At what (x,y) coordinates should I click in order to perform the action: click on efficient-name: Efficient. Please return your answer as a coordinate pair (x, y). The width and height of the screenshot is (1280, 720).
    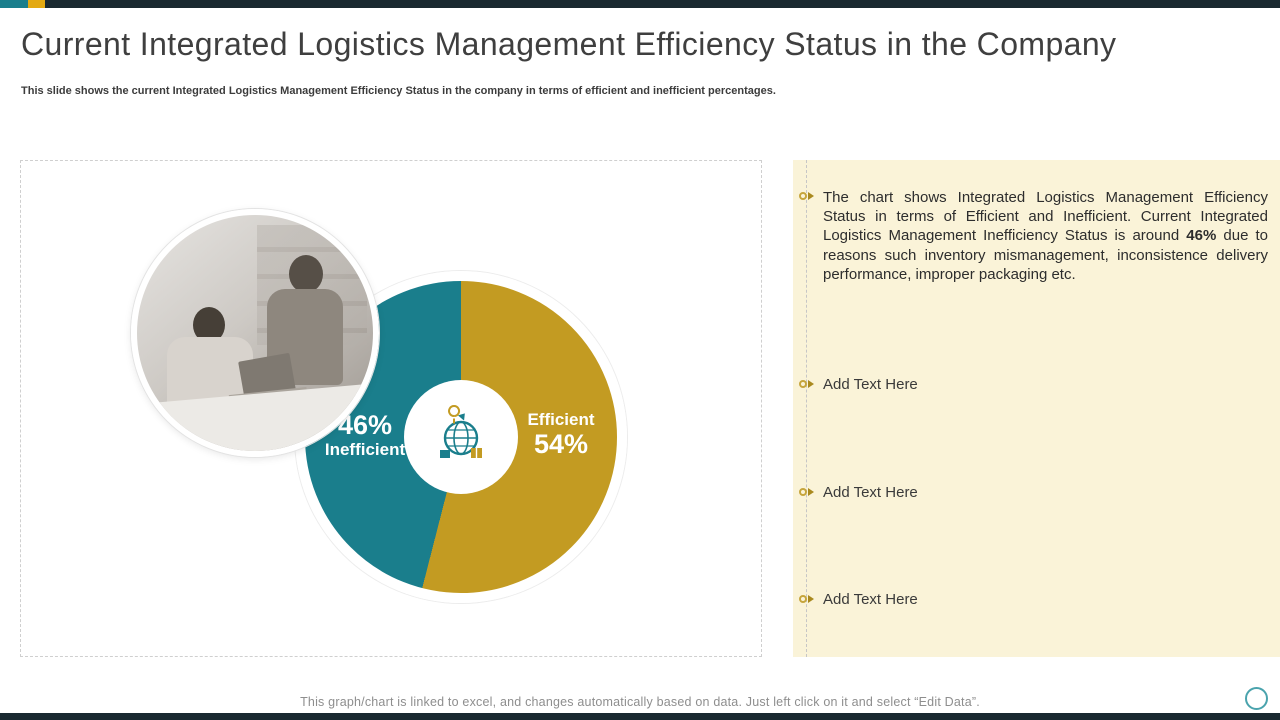
    Looking at the image, I should click on (561, 419).